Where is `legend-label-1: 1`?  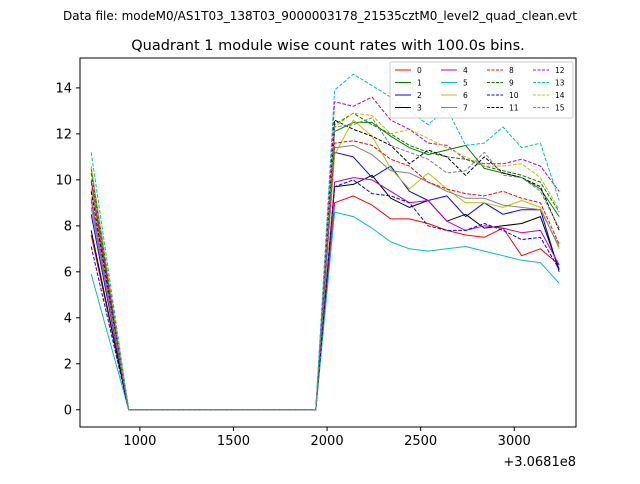
legend-label-1: 1 is located at coordinates (419, 83).